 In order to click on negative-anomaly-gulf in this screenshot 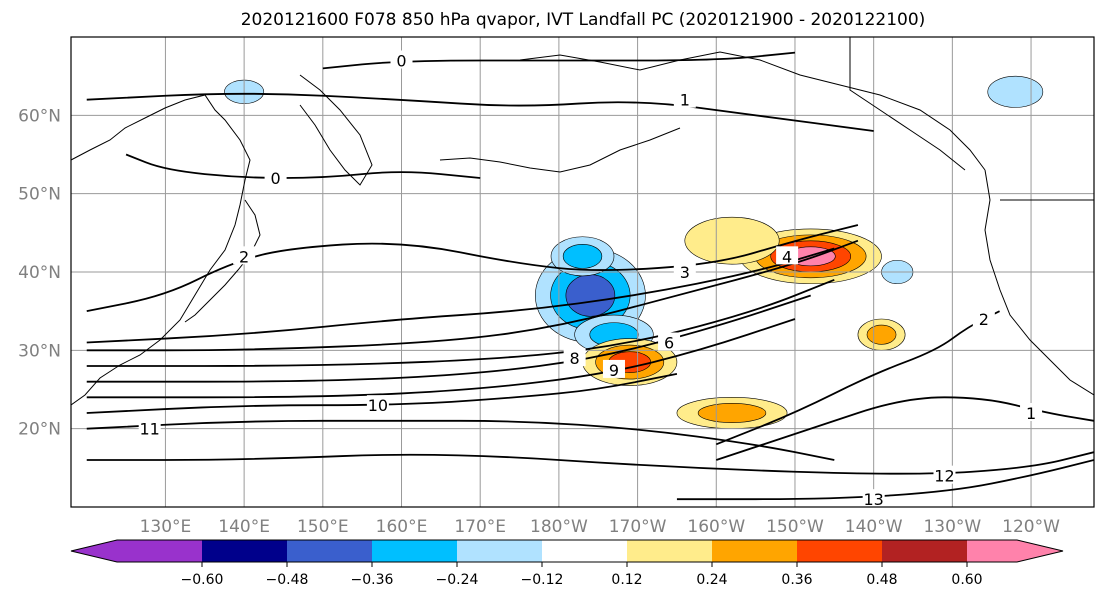, I will do `click(1015, 91)`.